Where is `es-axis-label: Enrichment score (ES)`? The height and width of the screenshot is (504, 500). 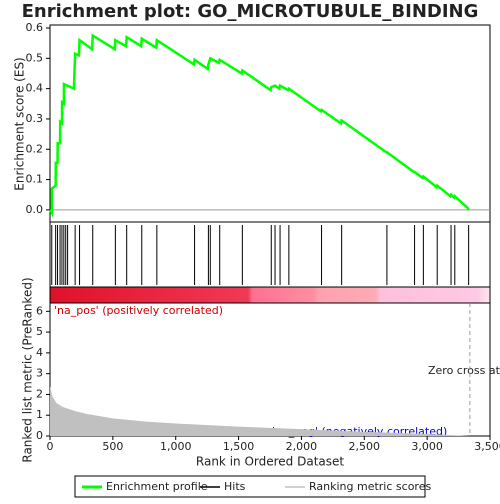 es-axis-label: Enrichment score (ES) is located at coordinates (20, 123).